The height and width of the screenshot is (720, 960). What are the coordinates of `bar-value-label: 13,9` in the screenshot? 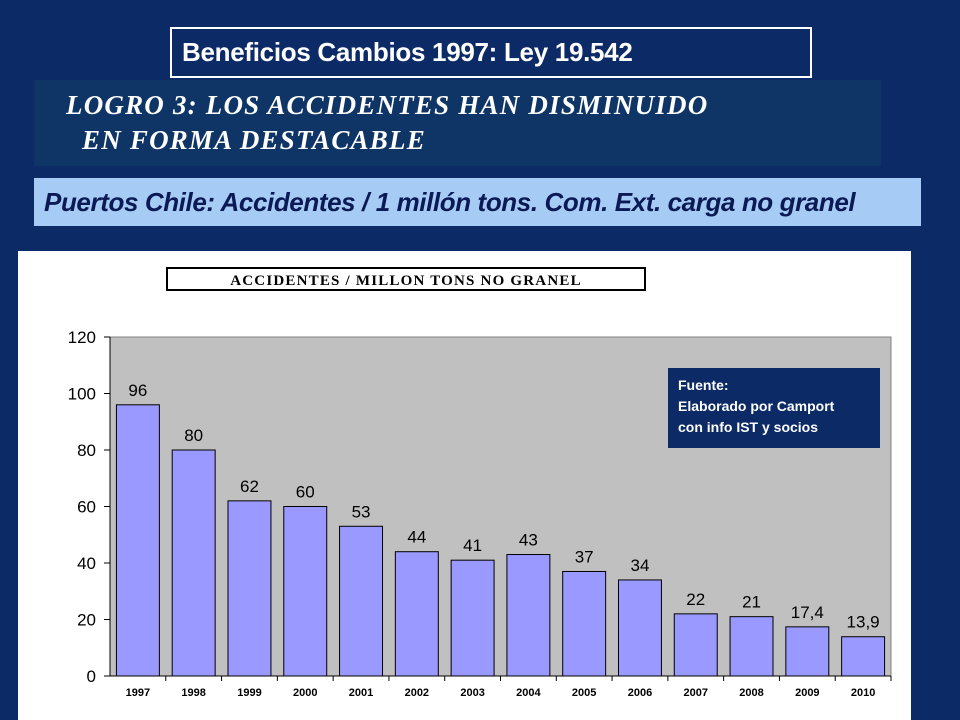 It's located at (863, 622).